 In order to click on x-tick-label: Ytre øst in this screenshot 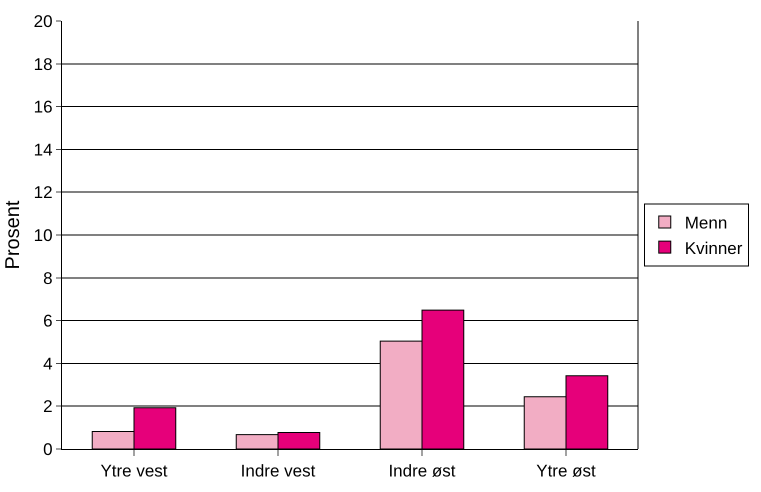, I will do `click(566, 470)`.